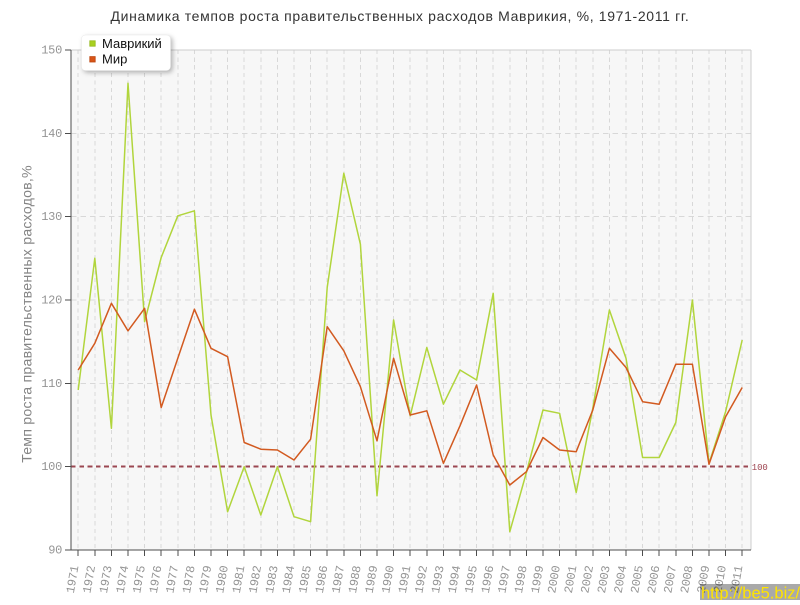 Image resolution: width=800 pixels, height=605 pixels. I want to click on svg-text: 2007, so click(670, 580).